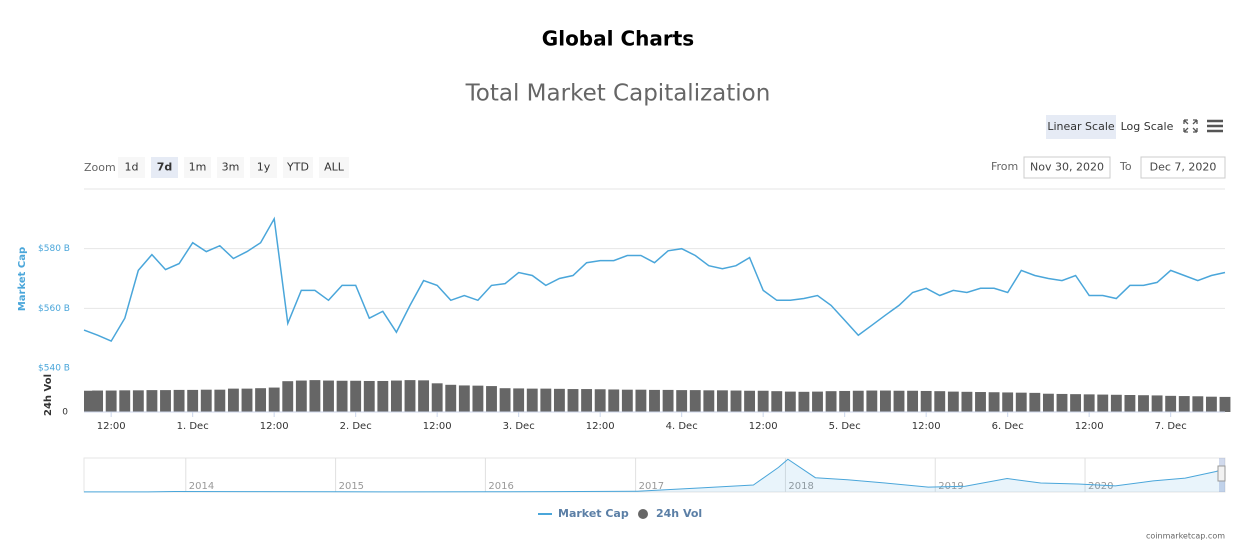 This screenshot has height=550, width=1240. I want to click on scale-button: Linear Scale, so click(1081, 126).